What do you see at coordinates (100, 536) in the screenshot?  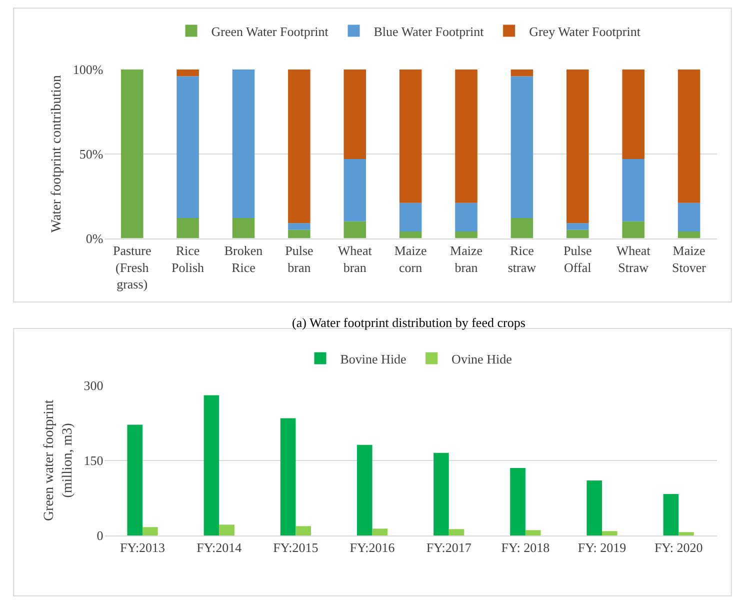 I see `y-tick-label: 0` at bounding box center [100, 536].